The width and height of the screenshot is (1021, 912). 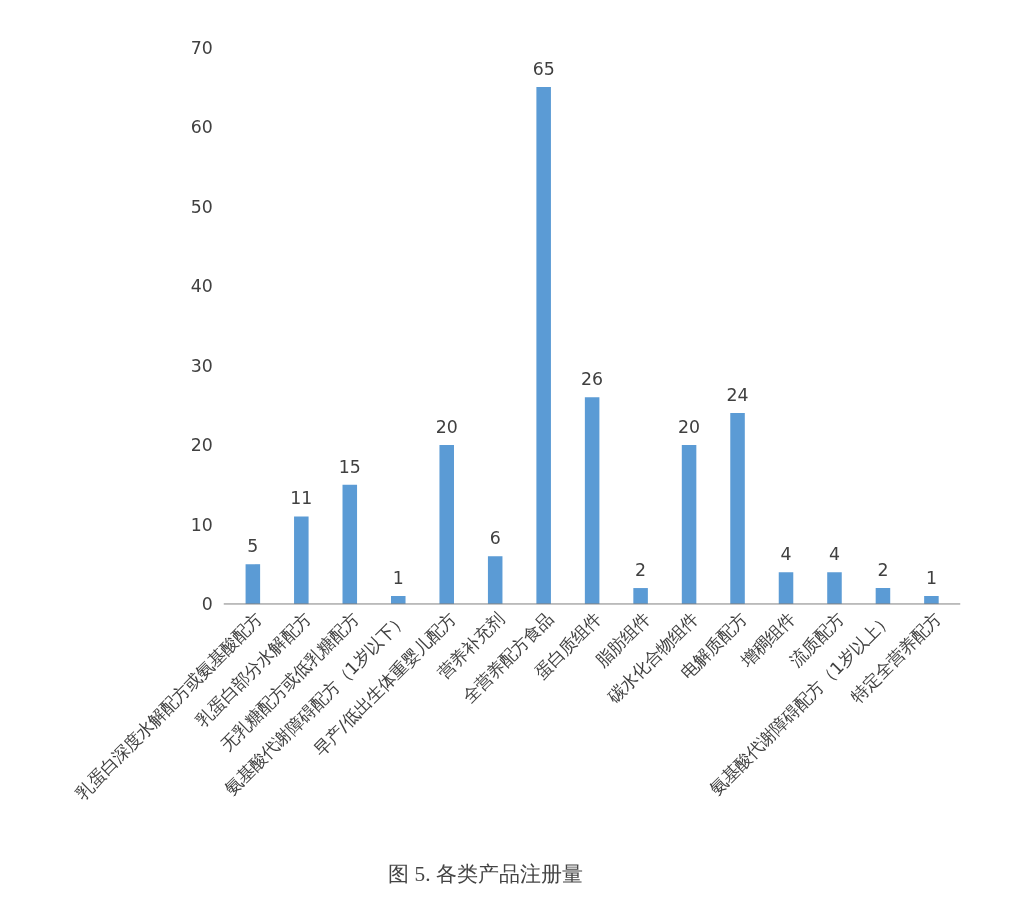 I want to click on y-tick-label: 10, so click(x=201, y=524).